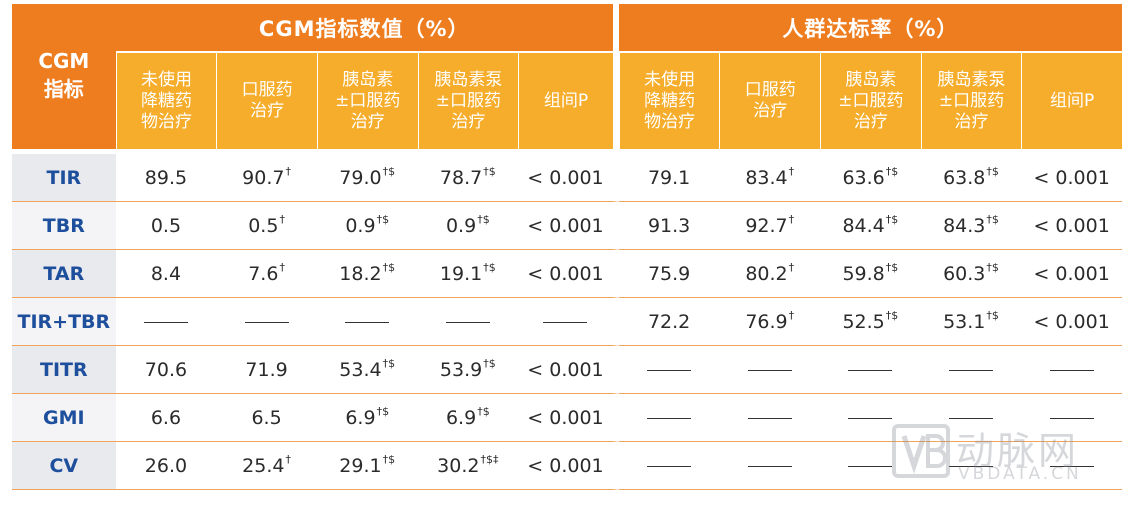  I want to click on watermark-english: VBDATA.CN, so click(1020, 474).